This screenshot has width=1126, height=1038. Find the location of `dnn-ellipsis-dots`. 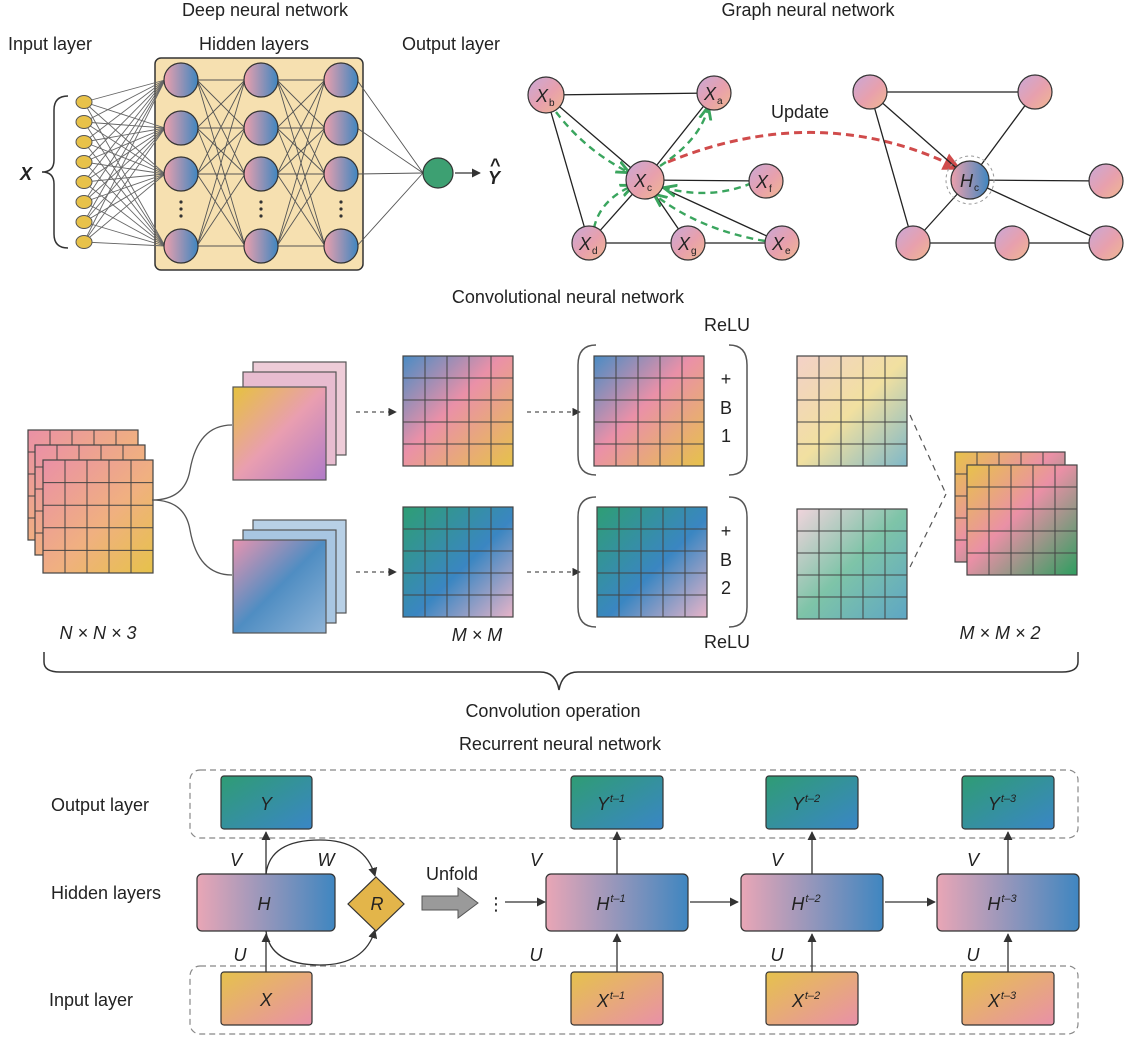

dnn-ellipsis-dots is located at coordinates (261, 209).